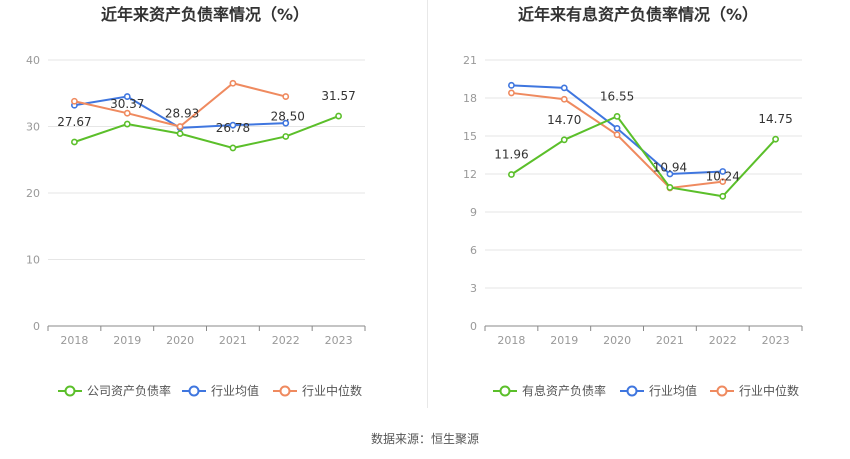  Describe the element at coordinates (723, 176) in the screenshot. I see `data-label: 10.24` at that location.